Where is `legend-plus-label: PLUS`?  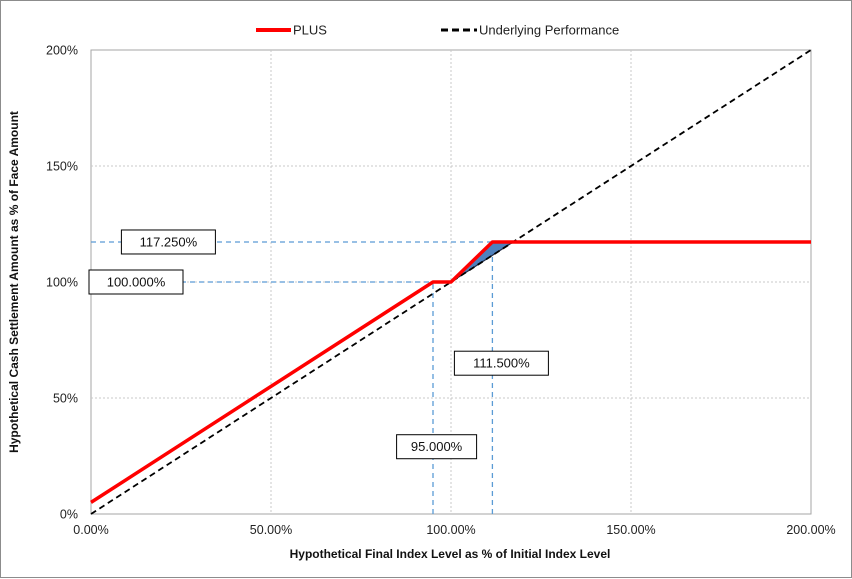 legend-plus-label: PLUS is located at coordinates (310, 30).